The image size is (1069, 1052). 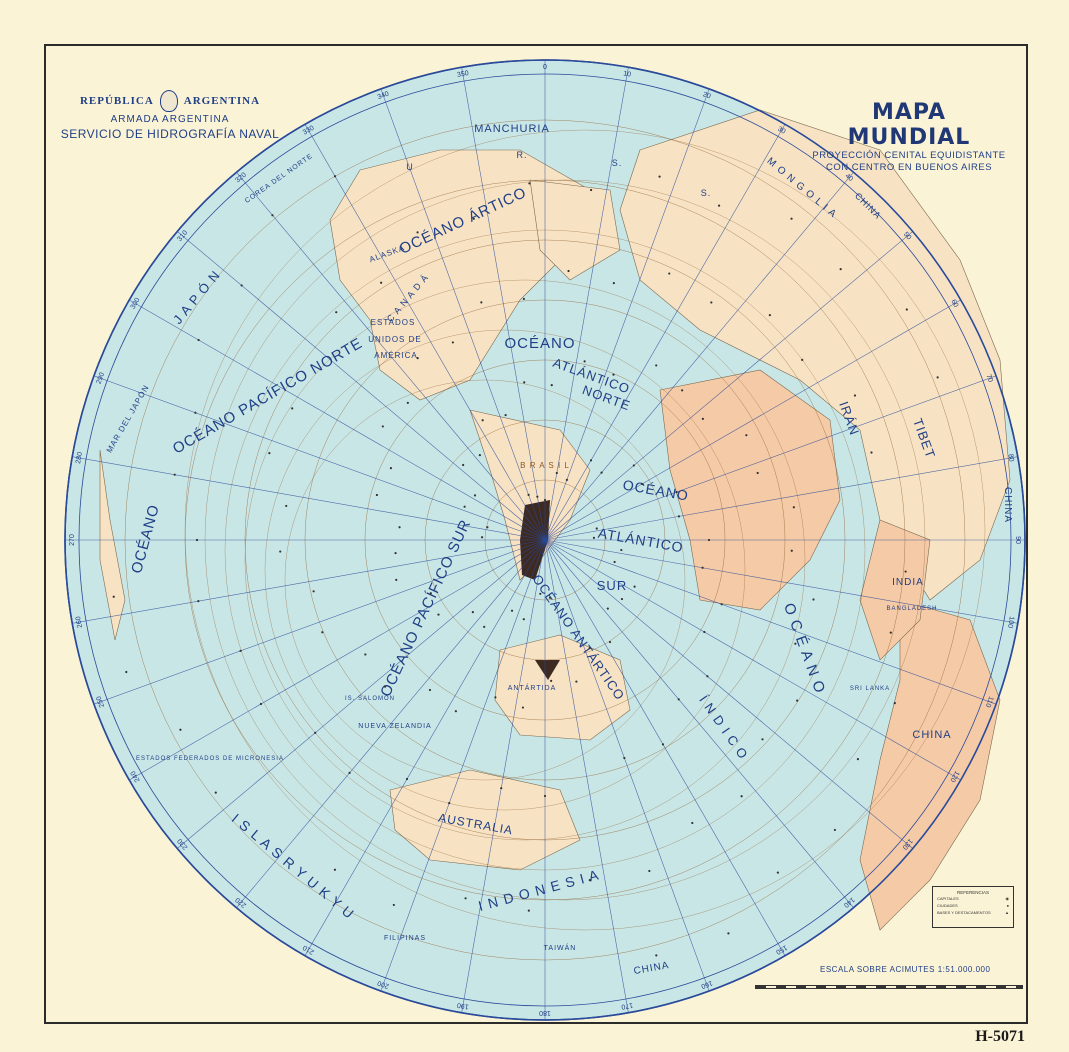 What do you see at coordinates (575, 230) in the screenshot?
I see `land-greenland` at bounding box center [575, 230].